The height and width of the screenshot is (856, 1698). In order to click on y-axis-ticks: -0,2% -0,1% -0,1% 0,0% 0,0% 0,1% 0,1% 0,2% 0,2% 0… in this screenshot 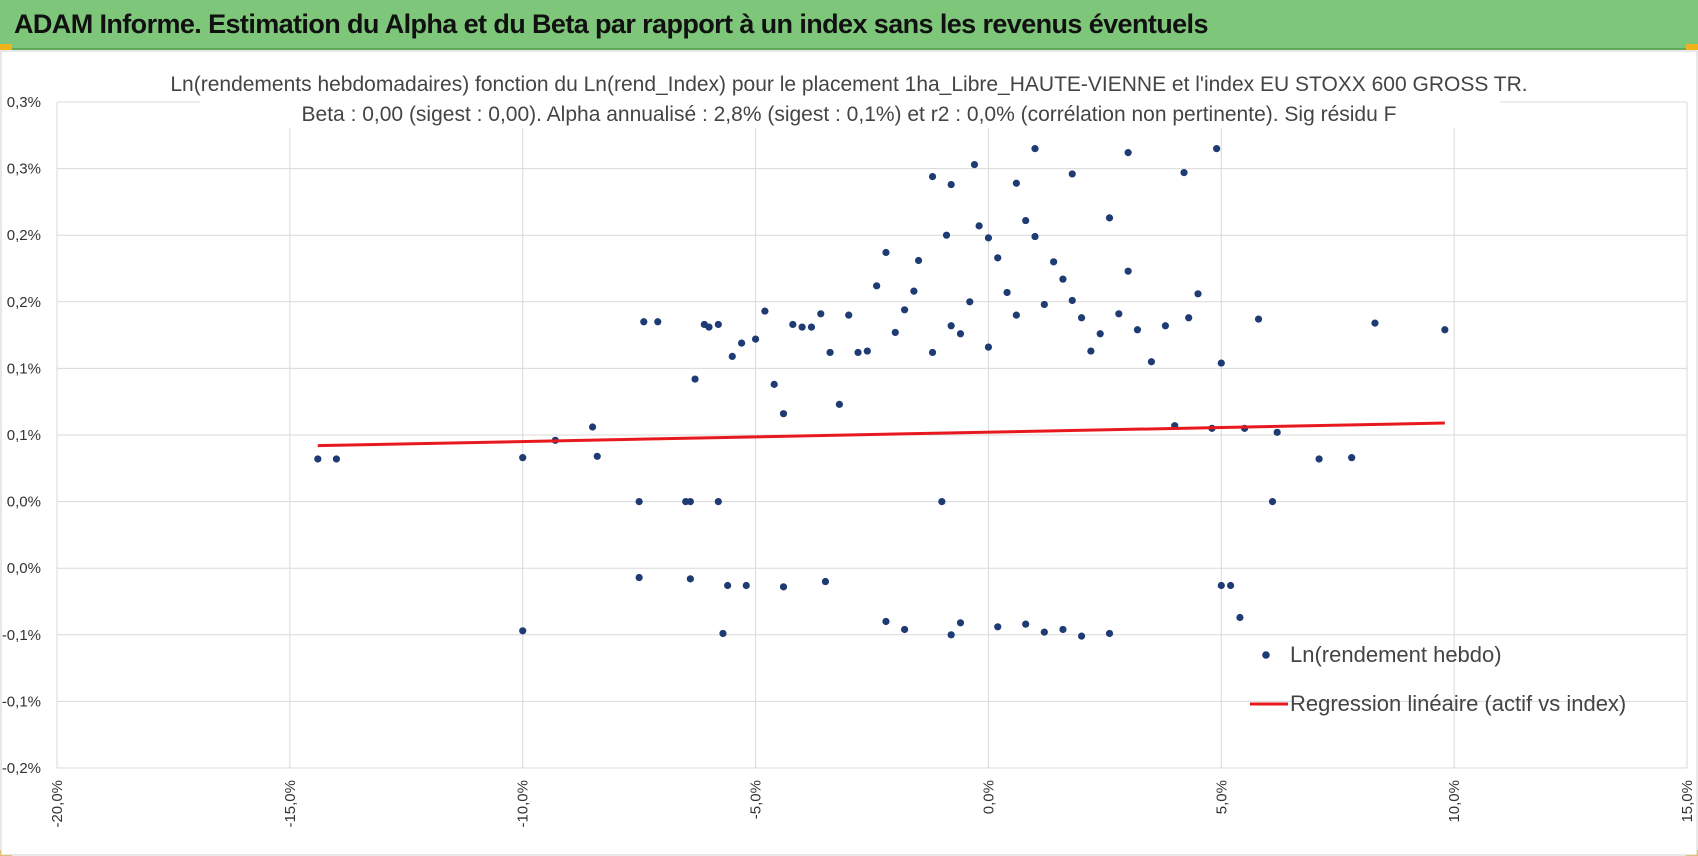, I will do `click(21, 435)`.